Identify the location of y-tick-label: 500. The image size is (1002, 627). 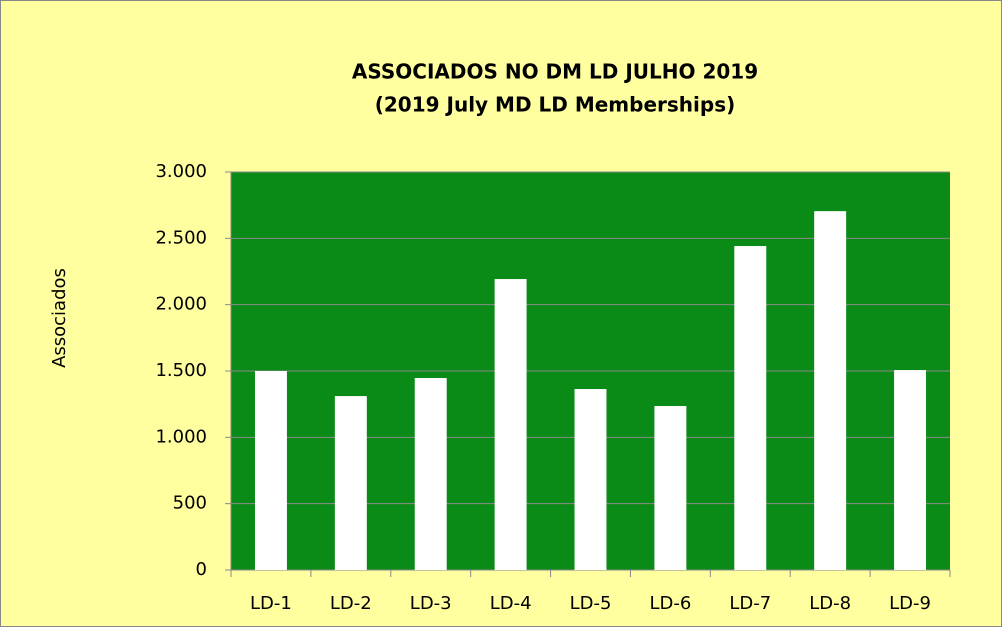
(190, 503).